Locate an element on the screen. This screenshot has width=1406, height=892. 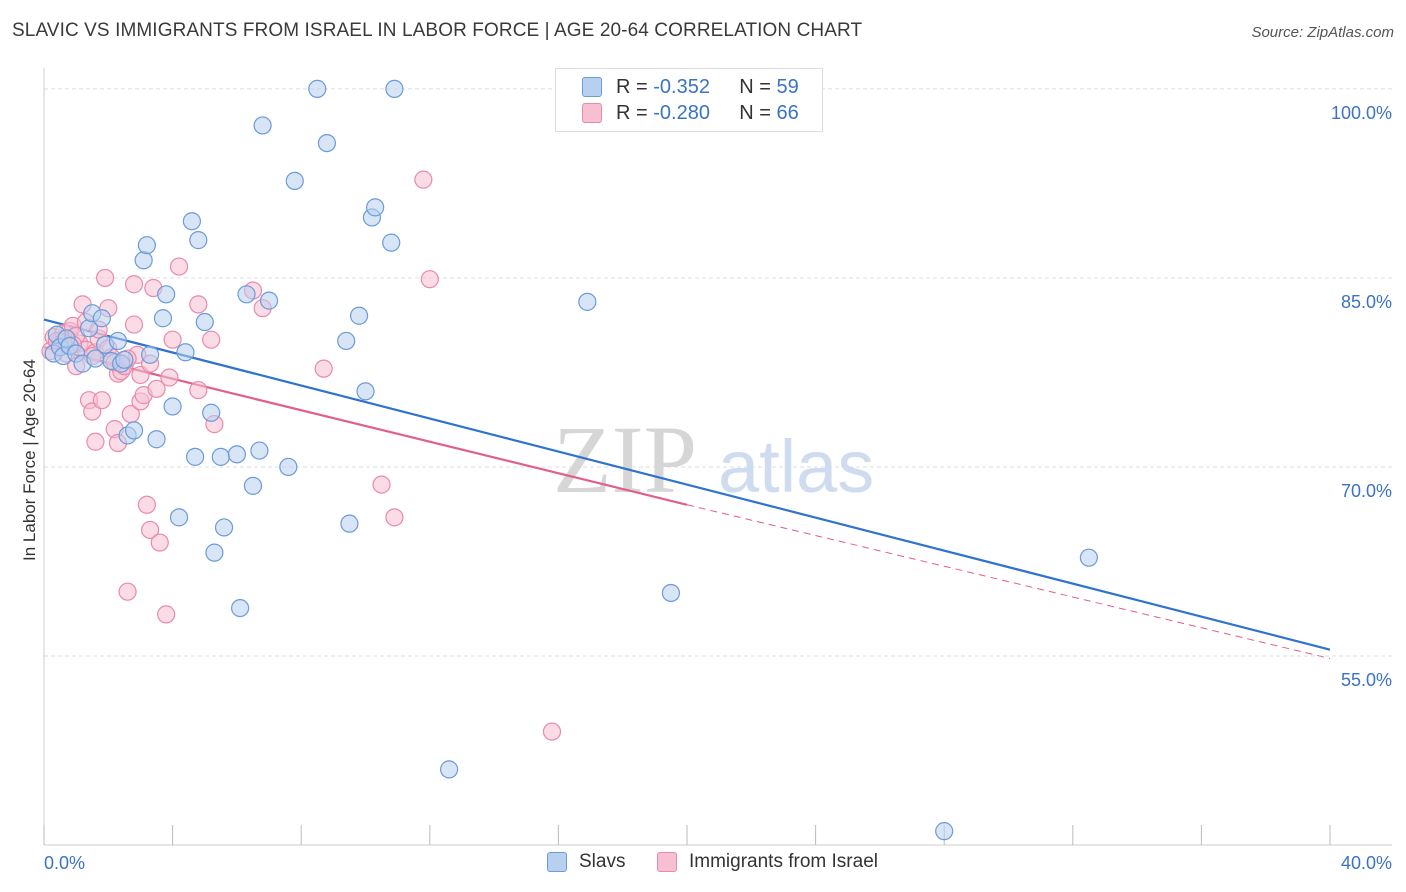
series-swatch-israel is located at coordinates (667, 862).